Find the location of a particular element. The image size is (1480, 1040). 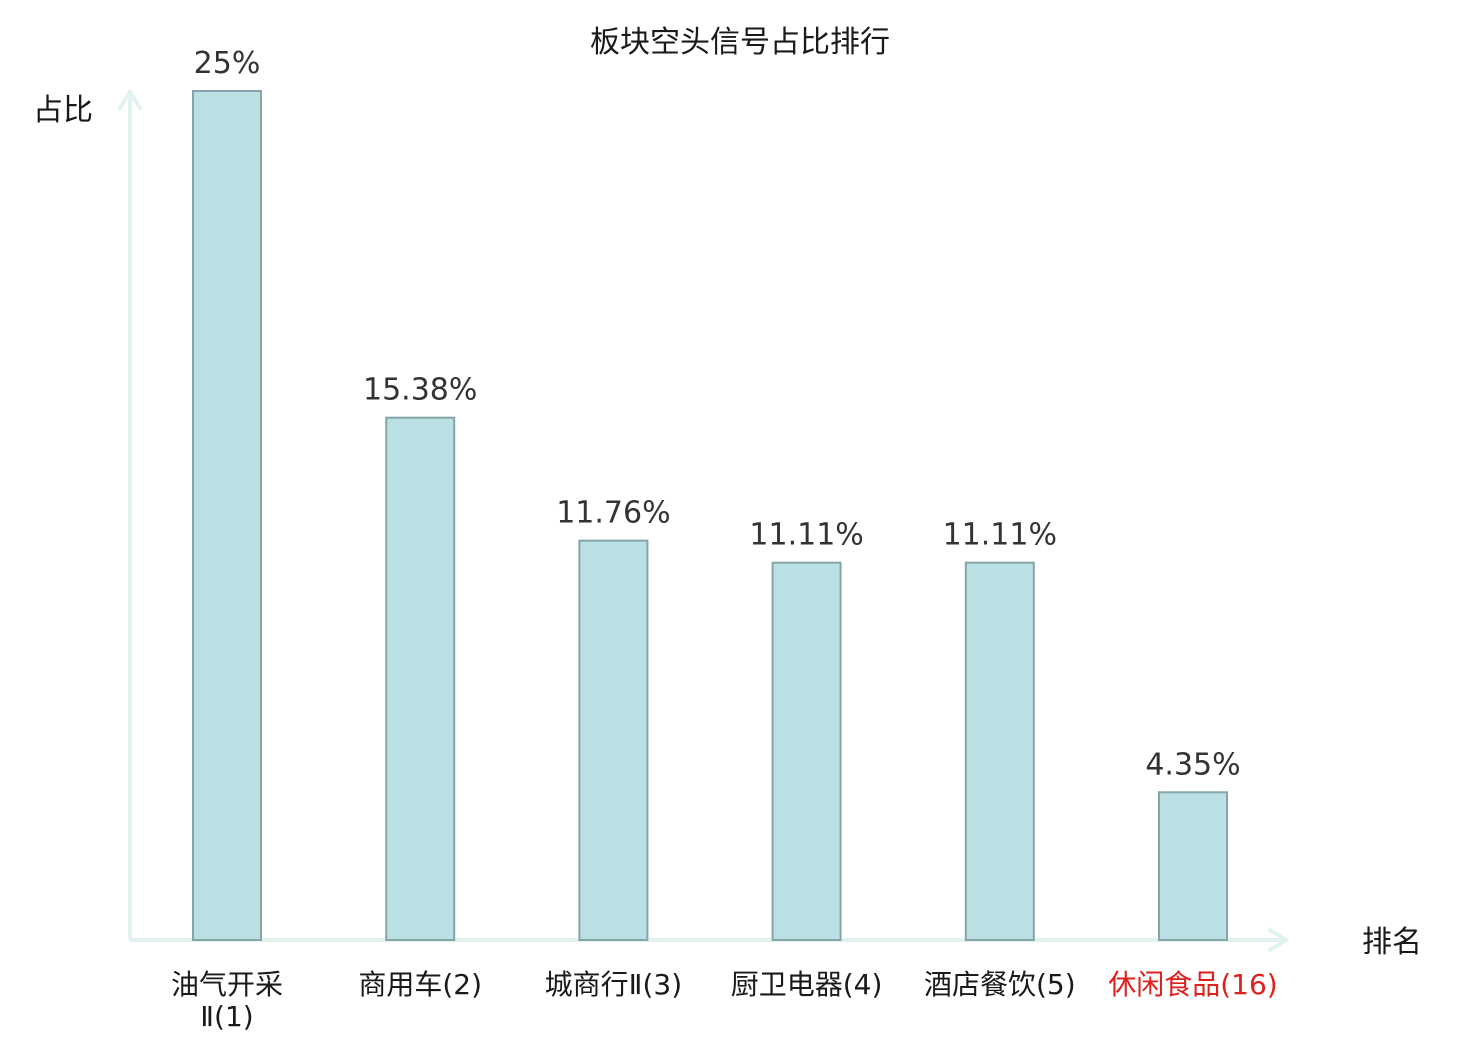

x-tick-label: 油气开采 is located at coordinates (227, 984).